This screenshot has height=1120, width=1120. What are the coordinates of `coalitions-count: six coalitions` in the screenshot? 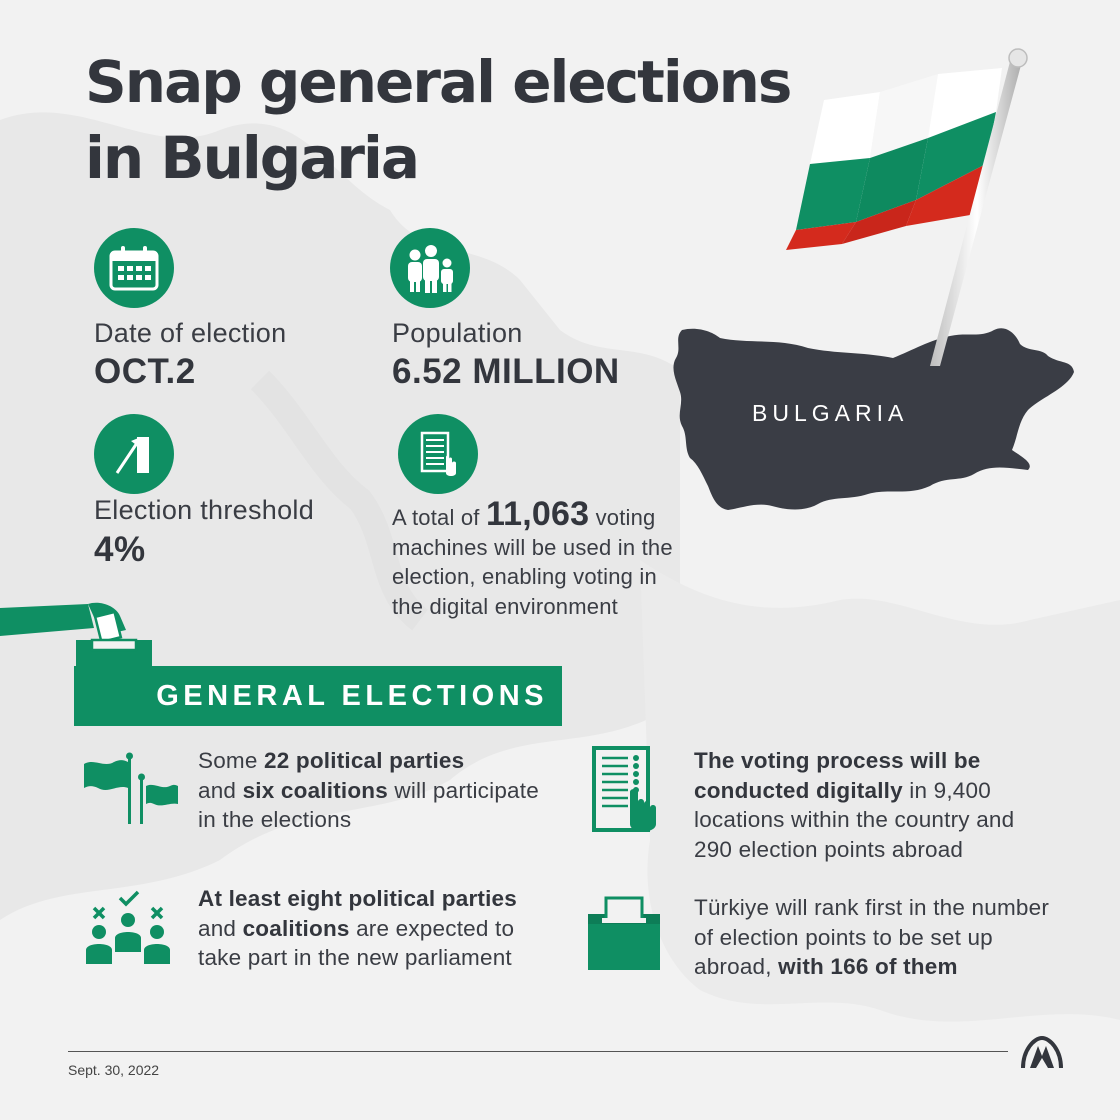 It's located at (315, 790).